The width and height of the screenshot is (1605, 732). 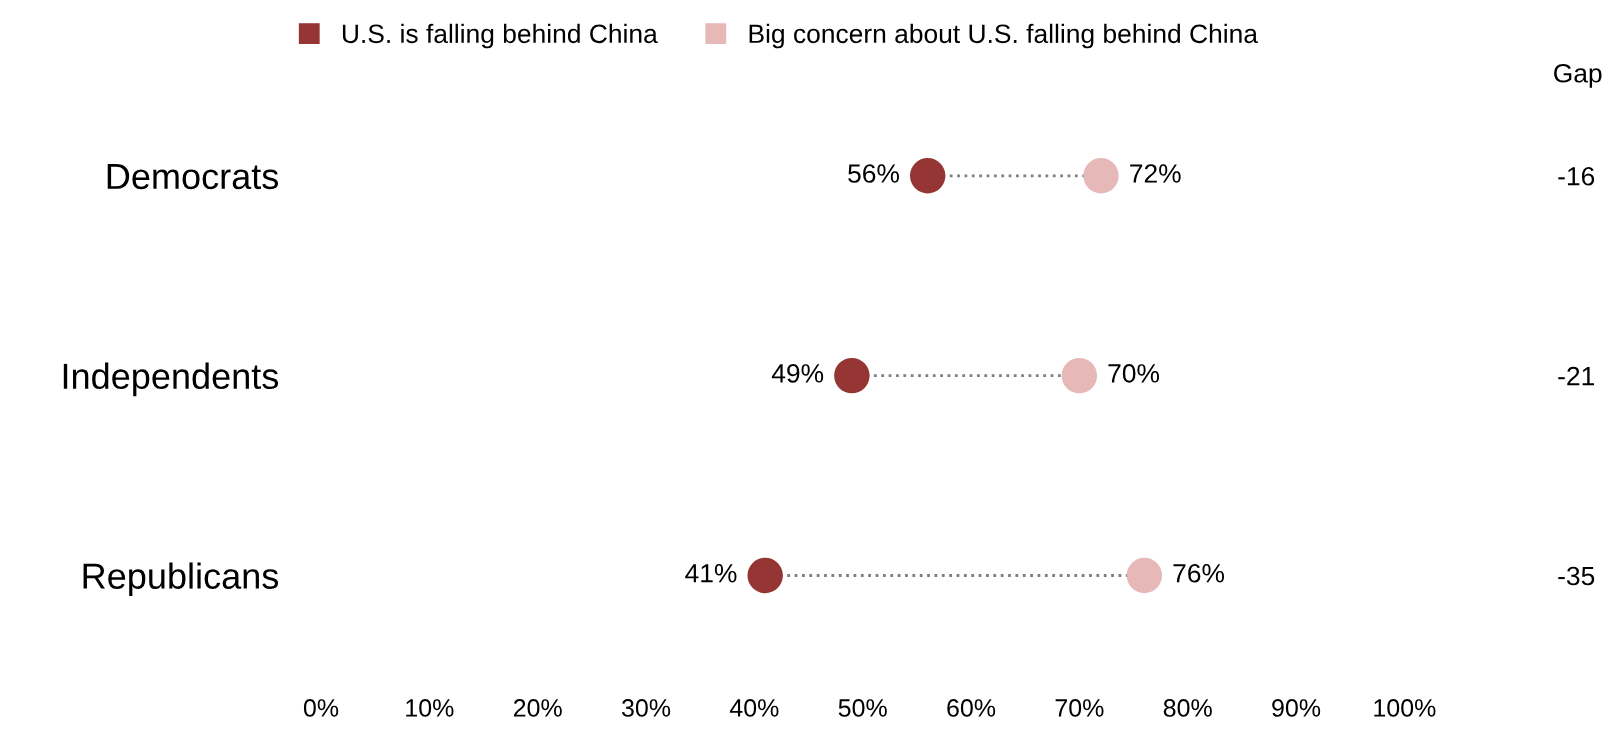 What do you see at coordinates (1134, 373) in the screenshot?
I see `data-label: 70%` at bounding box center [1134, 373].